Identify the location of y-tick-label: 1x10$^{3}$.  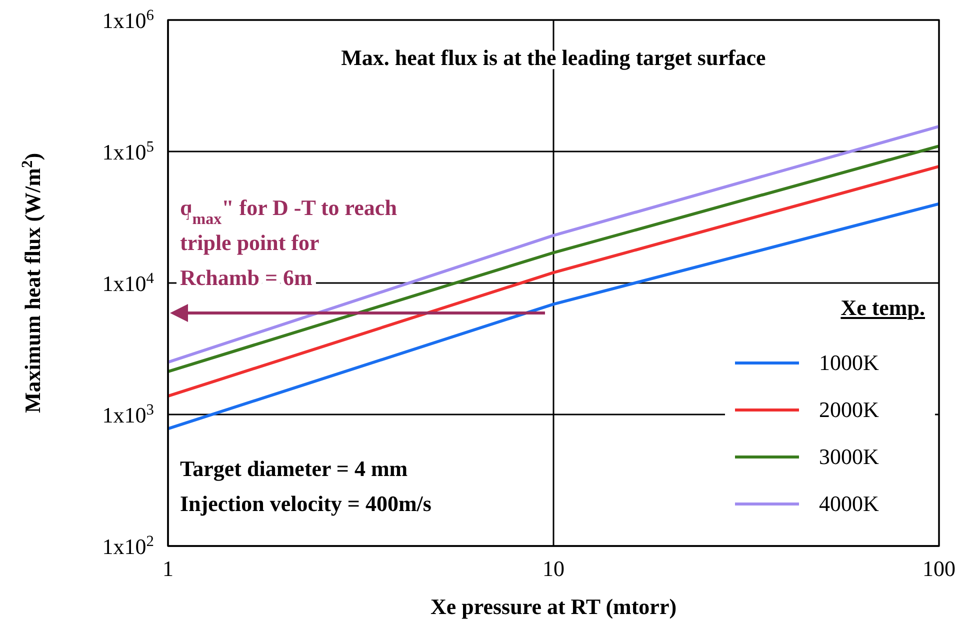
(128, 414).